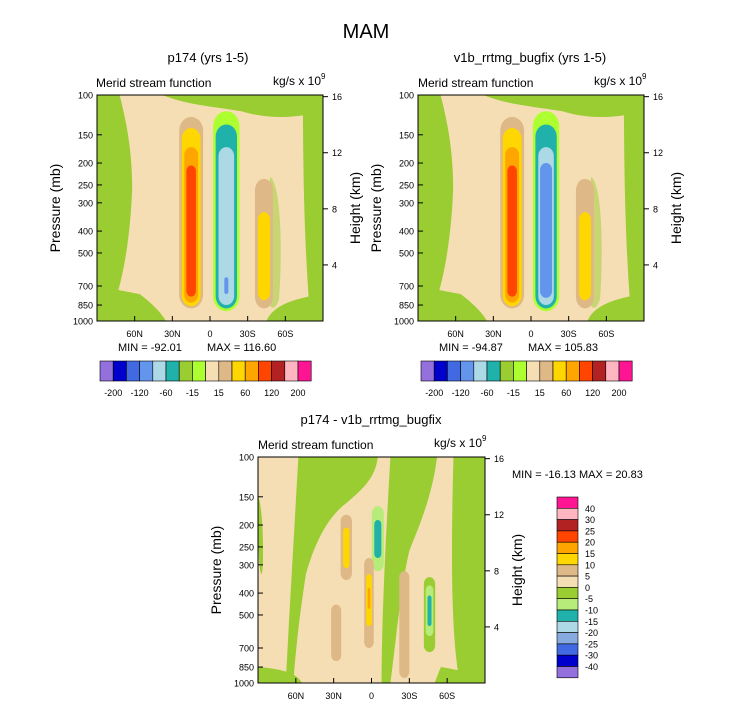 The image size is (732, 712). What do you see at coordinates (618, 393) in the screenshot?
I see `colorbar-label: 200` at bounding box center [618, 393].